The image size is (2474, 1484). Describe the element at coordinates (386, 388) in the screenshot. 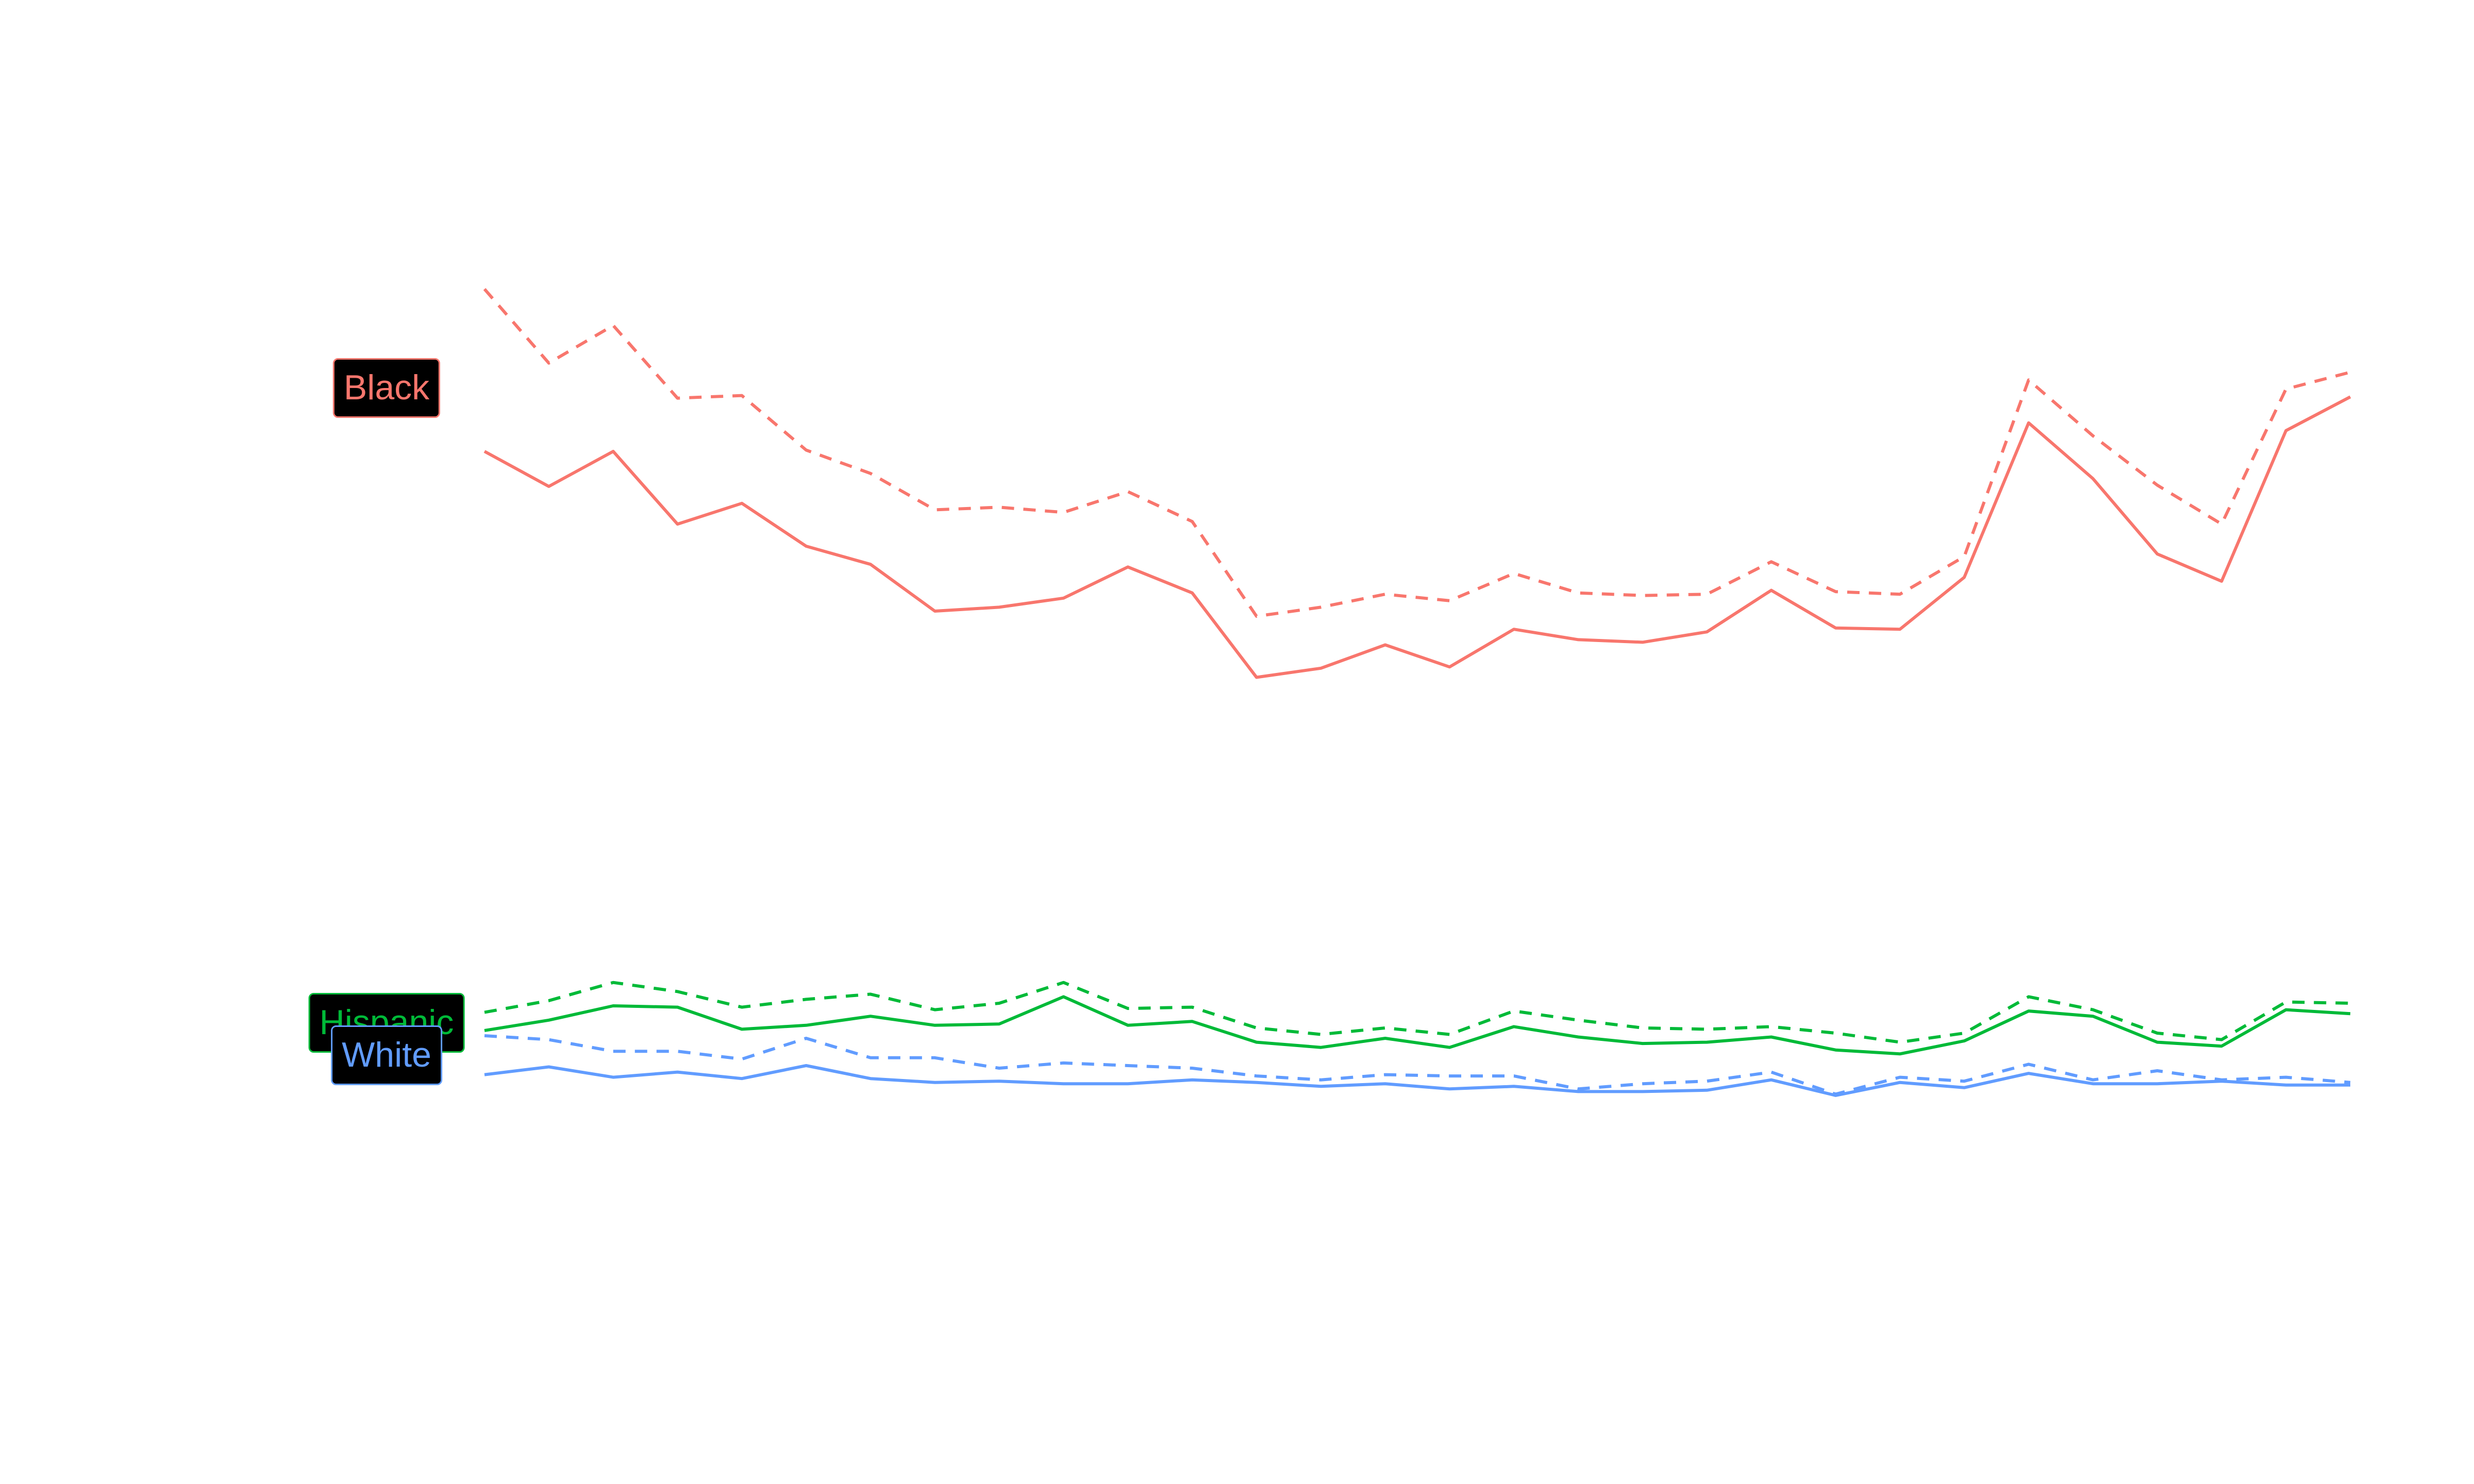

I see `label-black: Black` at that location.